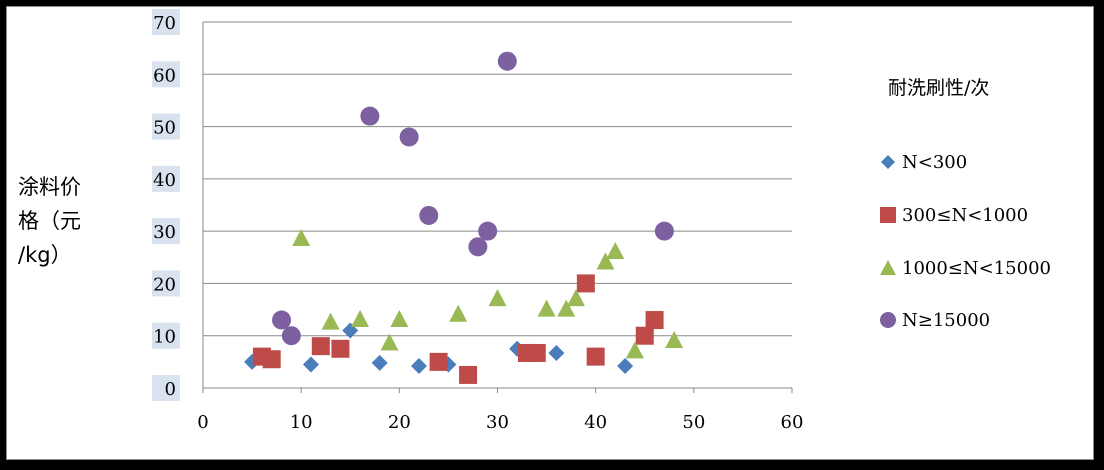 The image size is (1104, 470). I want to click on y-axis-label-line: /kg）, so click(45, 255).